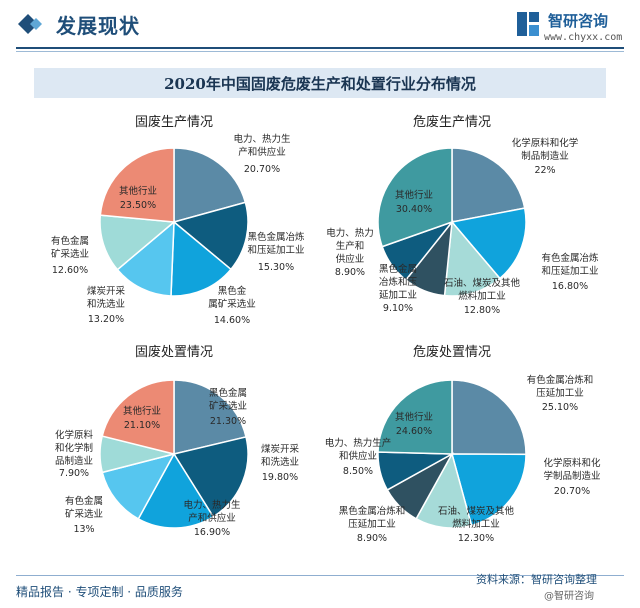 The height and width of the screenshot is (608, 640). What do you see at coordinates (320, 26) in the screenshot?
I see `top-bar: 发展现状 智研咨询 www.chyxx.com` at bounding box center [320, 26].